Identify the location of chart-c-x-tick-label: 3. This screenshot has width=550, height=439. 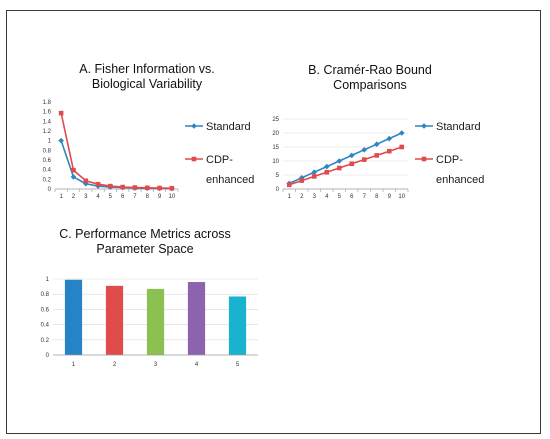
(156, 365).